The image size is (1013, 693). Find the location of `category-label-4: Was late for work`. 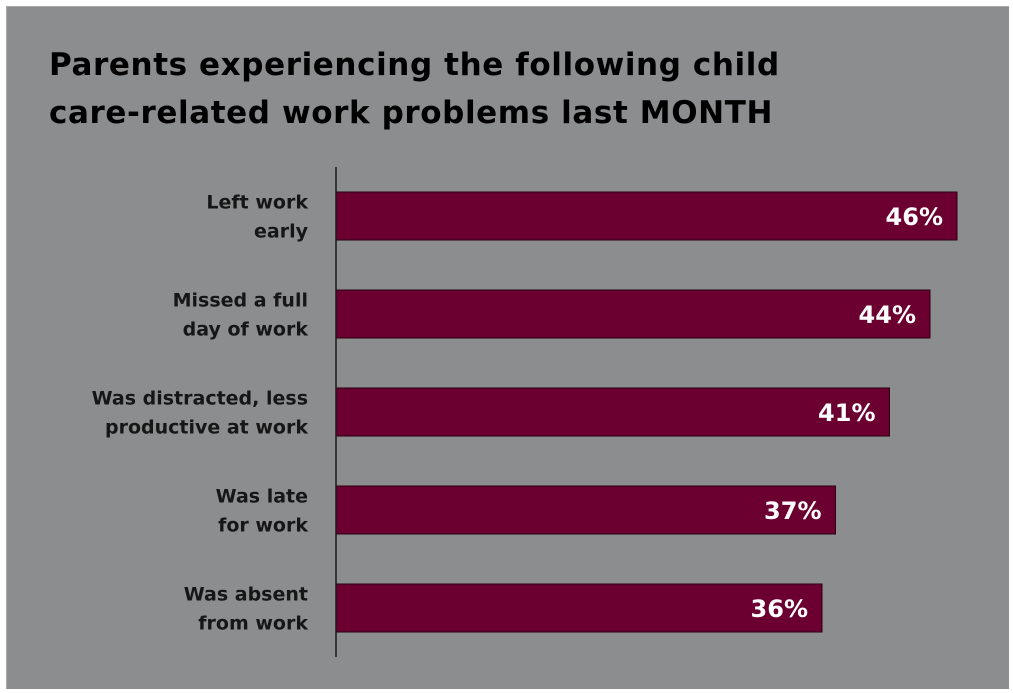

category-label-4: Was late for work is located at coordinates (262, 511).